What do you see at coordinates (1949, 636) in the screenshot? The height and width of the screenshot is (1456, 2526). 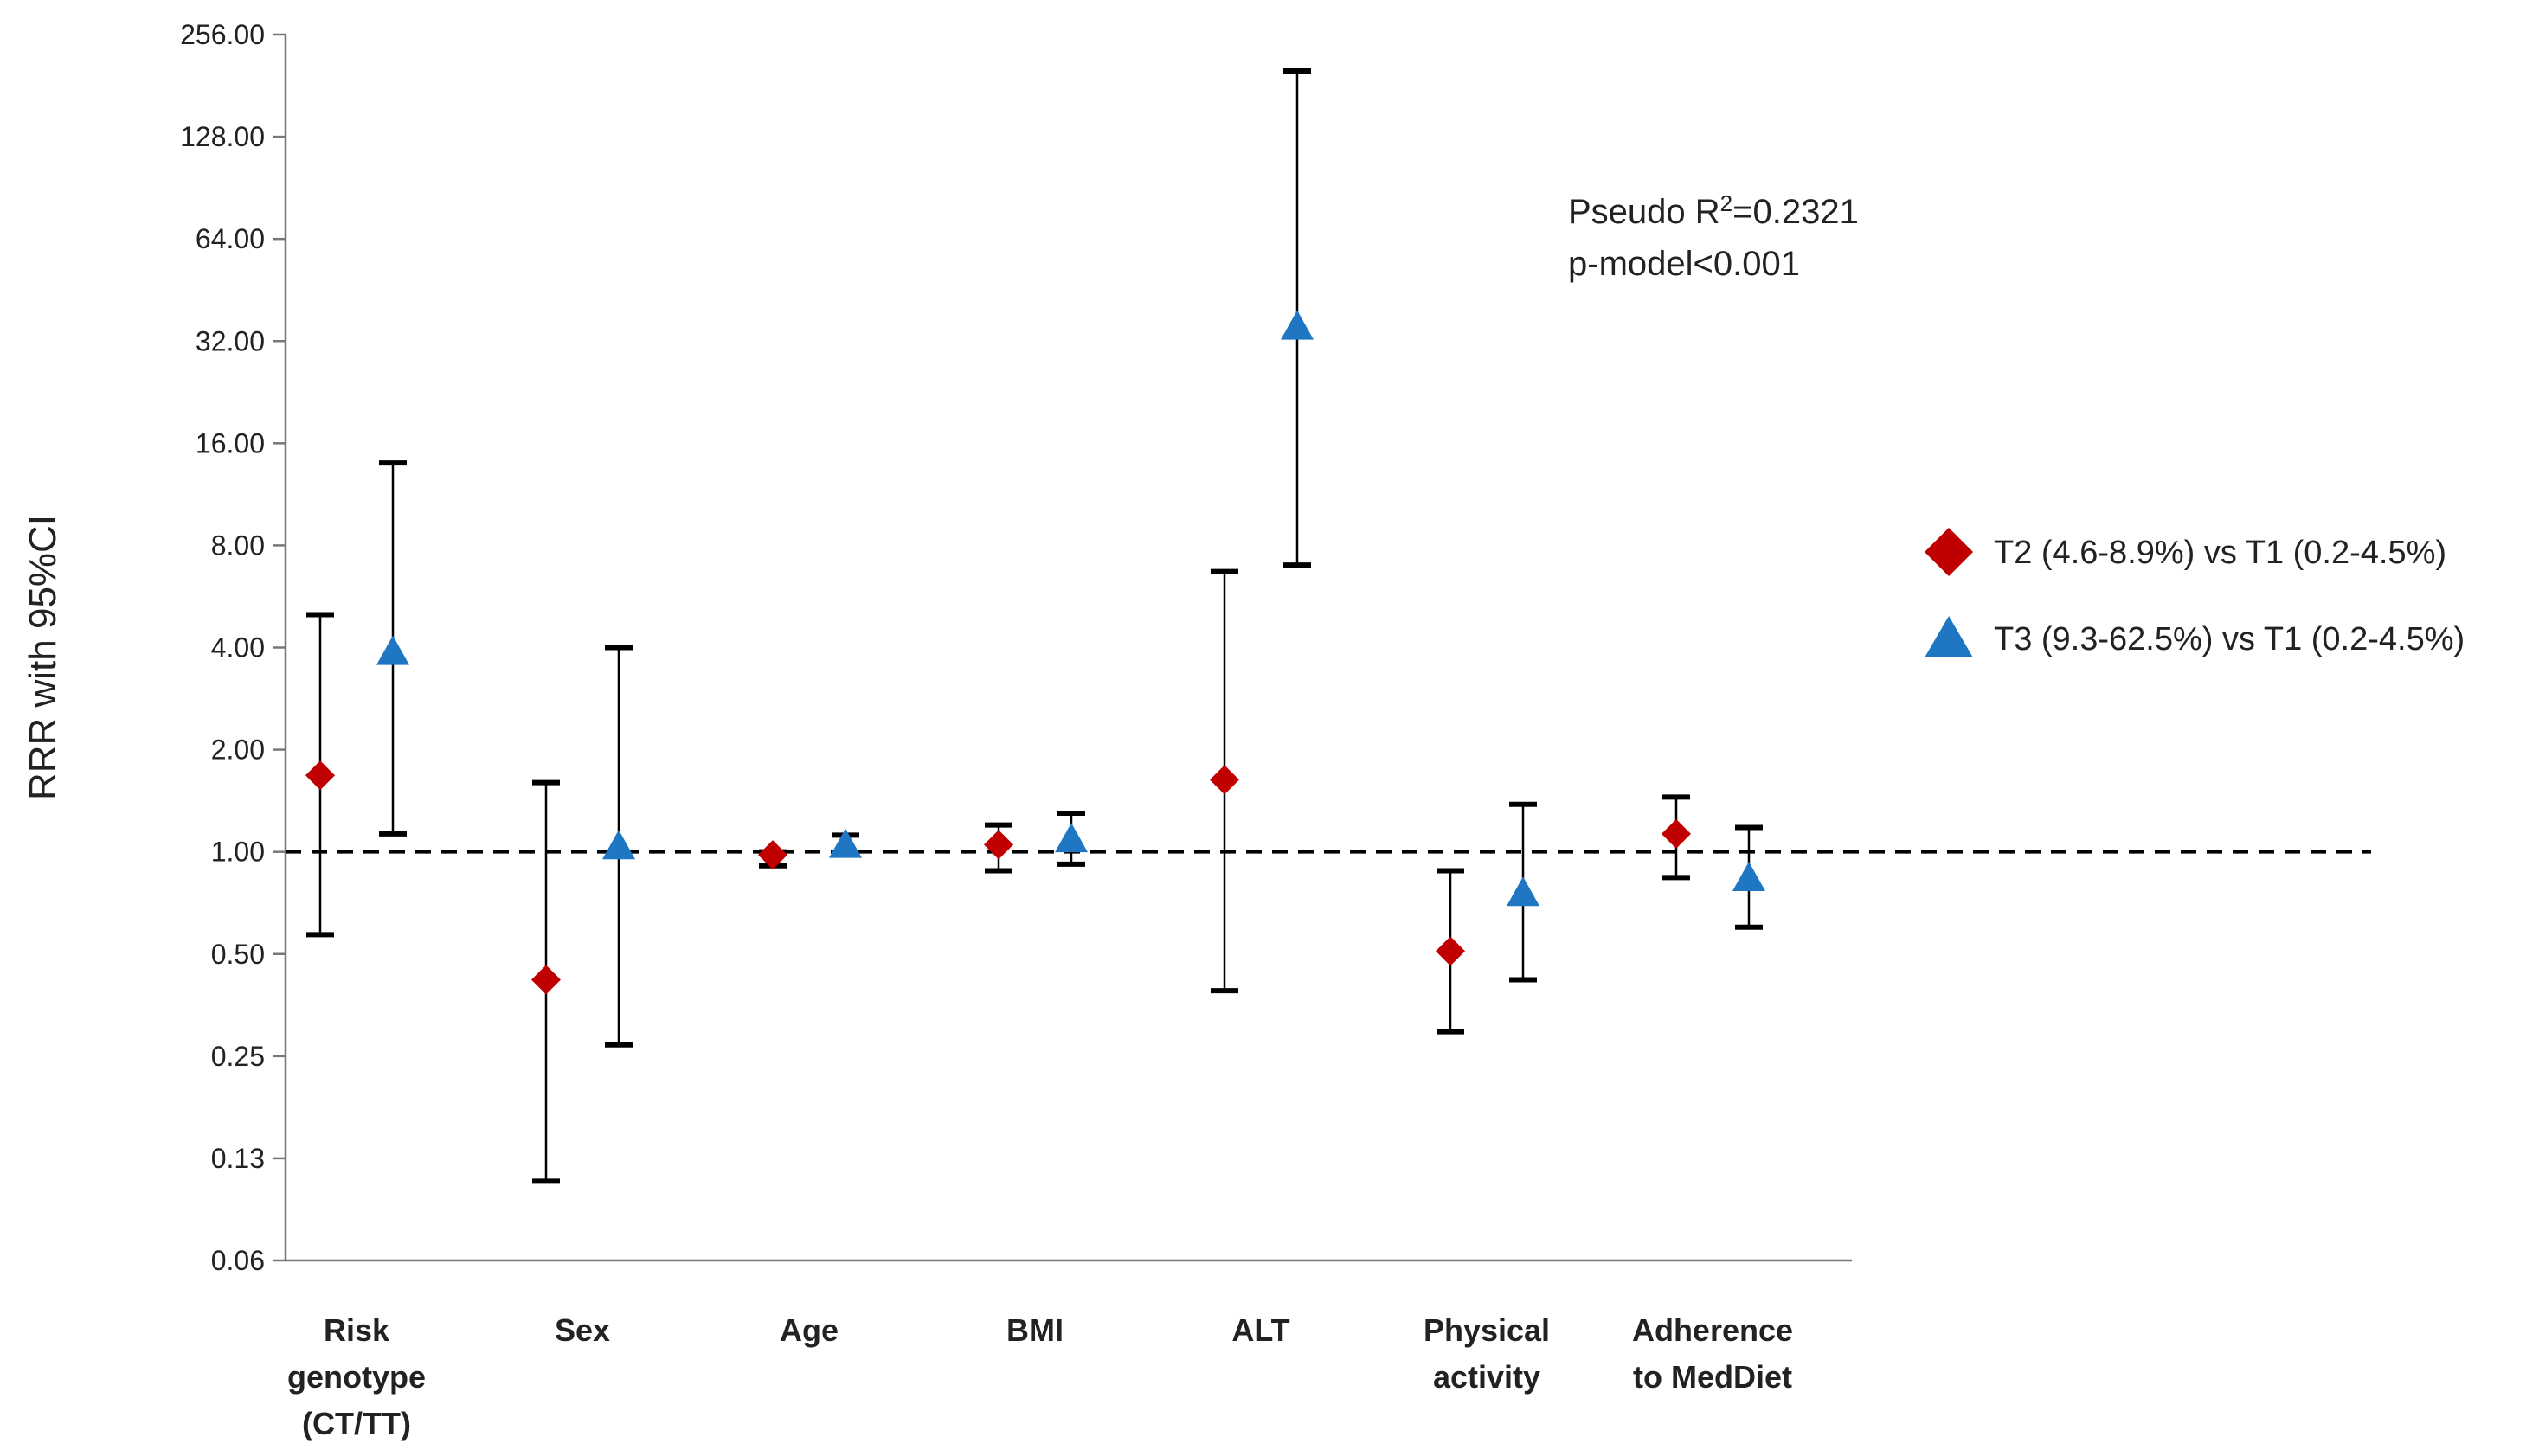 I see `legend-marker-t3` at bounding box center [1949, 636].